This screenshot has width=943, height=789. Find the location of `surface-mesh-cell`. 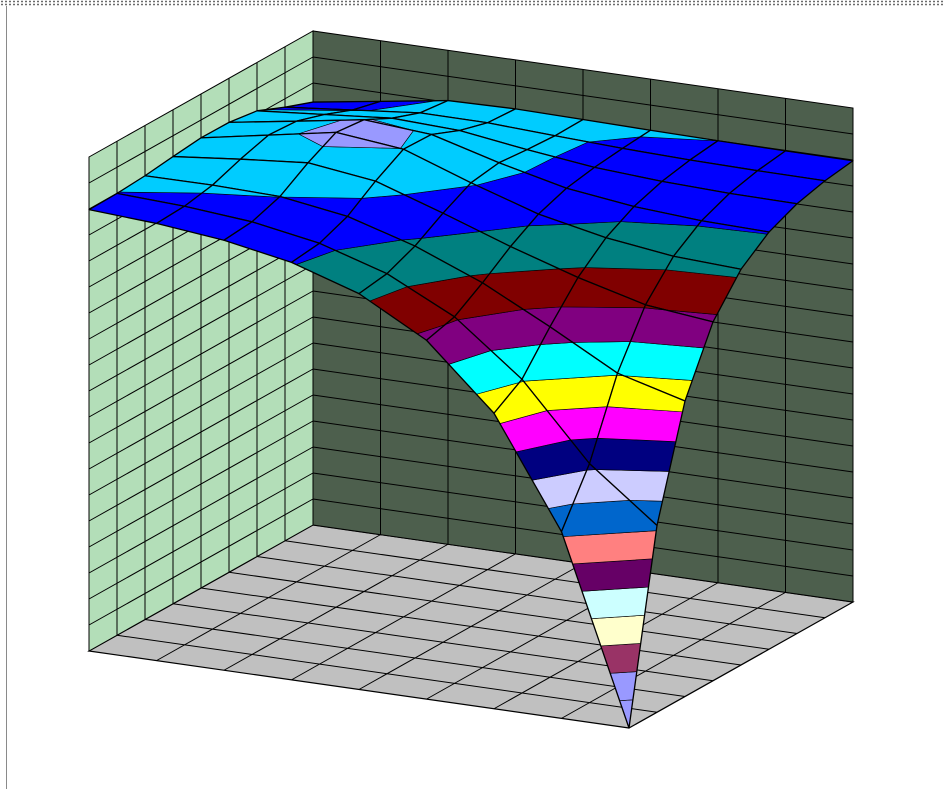

surface-mesh-cell is located at coordinates (609, 595).